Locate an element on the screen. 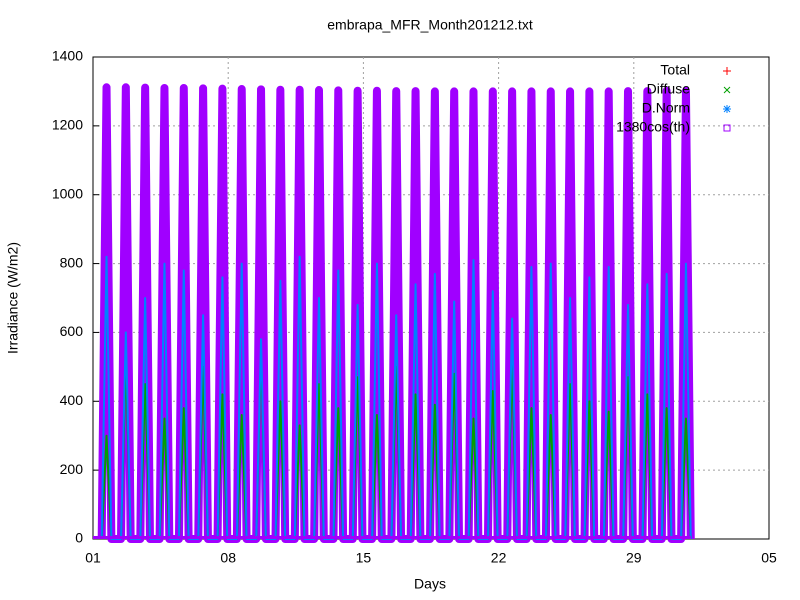 The height and width of the screenshot is (600, 800). x-tick-label: 08 is located at coordinates (228, 558).